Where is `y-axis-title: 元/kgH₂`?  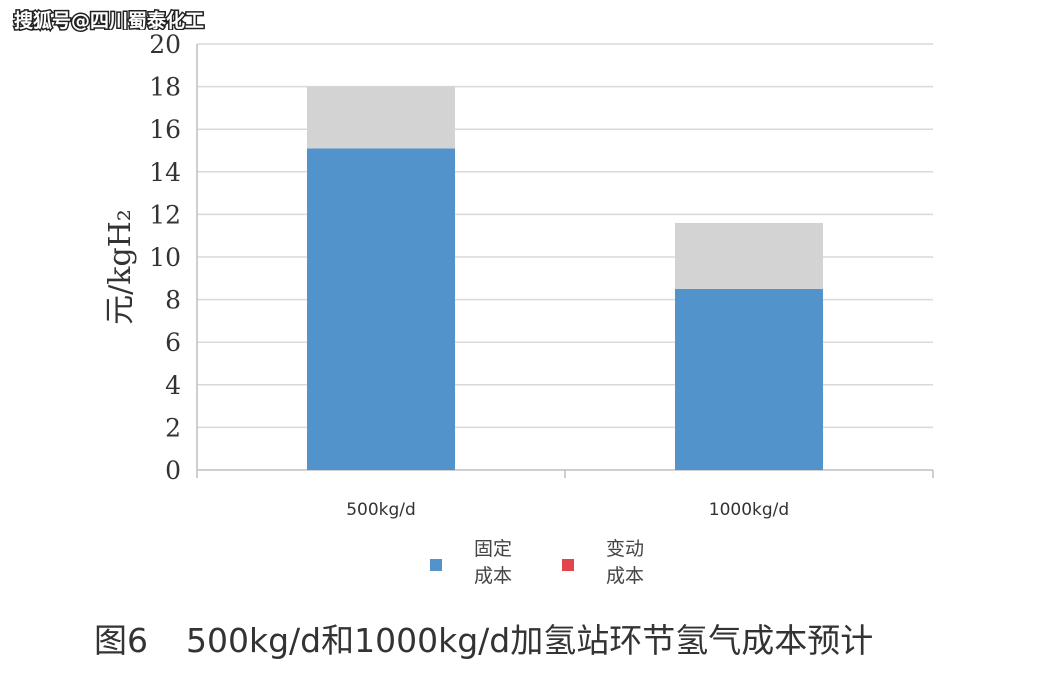
y-axis-title: 元/kgH₂ is located at coordinates (120, 267).